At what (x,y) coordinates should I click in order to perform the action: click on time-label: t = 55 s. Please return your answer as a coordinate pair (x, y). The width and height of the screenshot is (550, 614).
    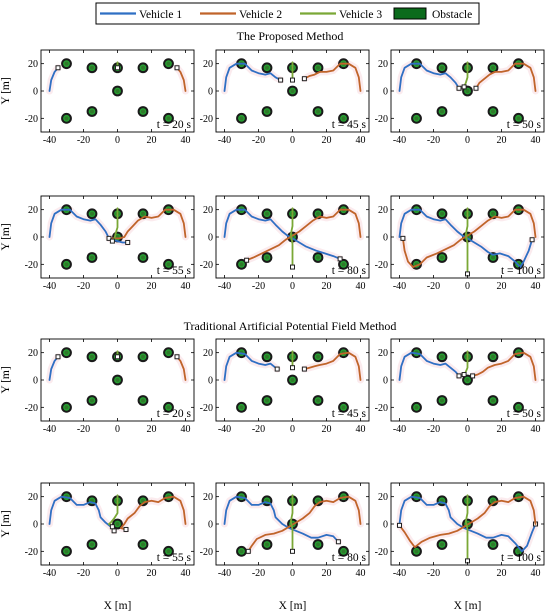
    Looking at the image, I should click on (174, 558).